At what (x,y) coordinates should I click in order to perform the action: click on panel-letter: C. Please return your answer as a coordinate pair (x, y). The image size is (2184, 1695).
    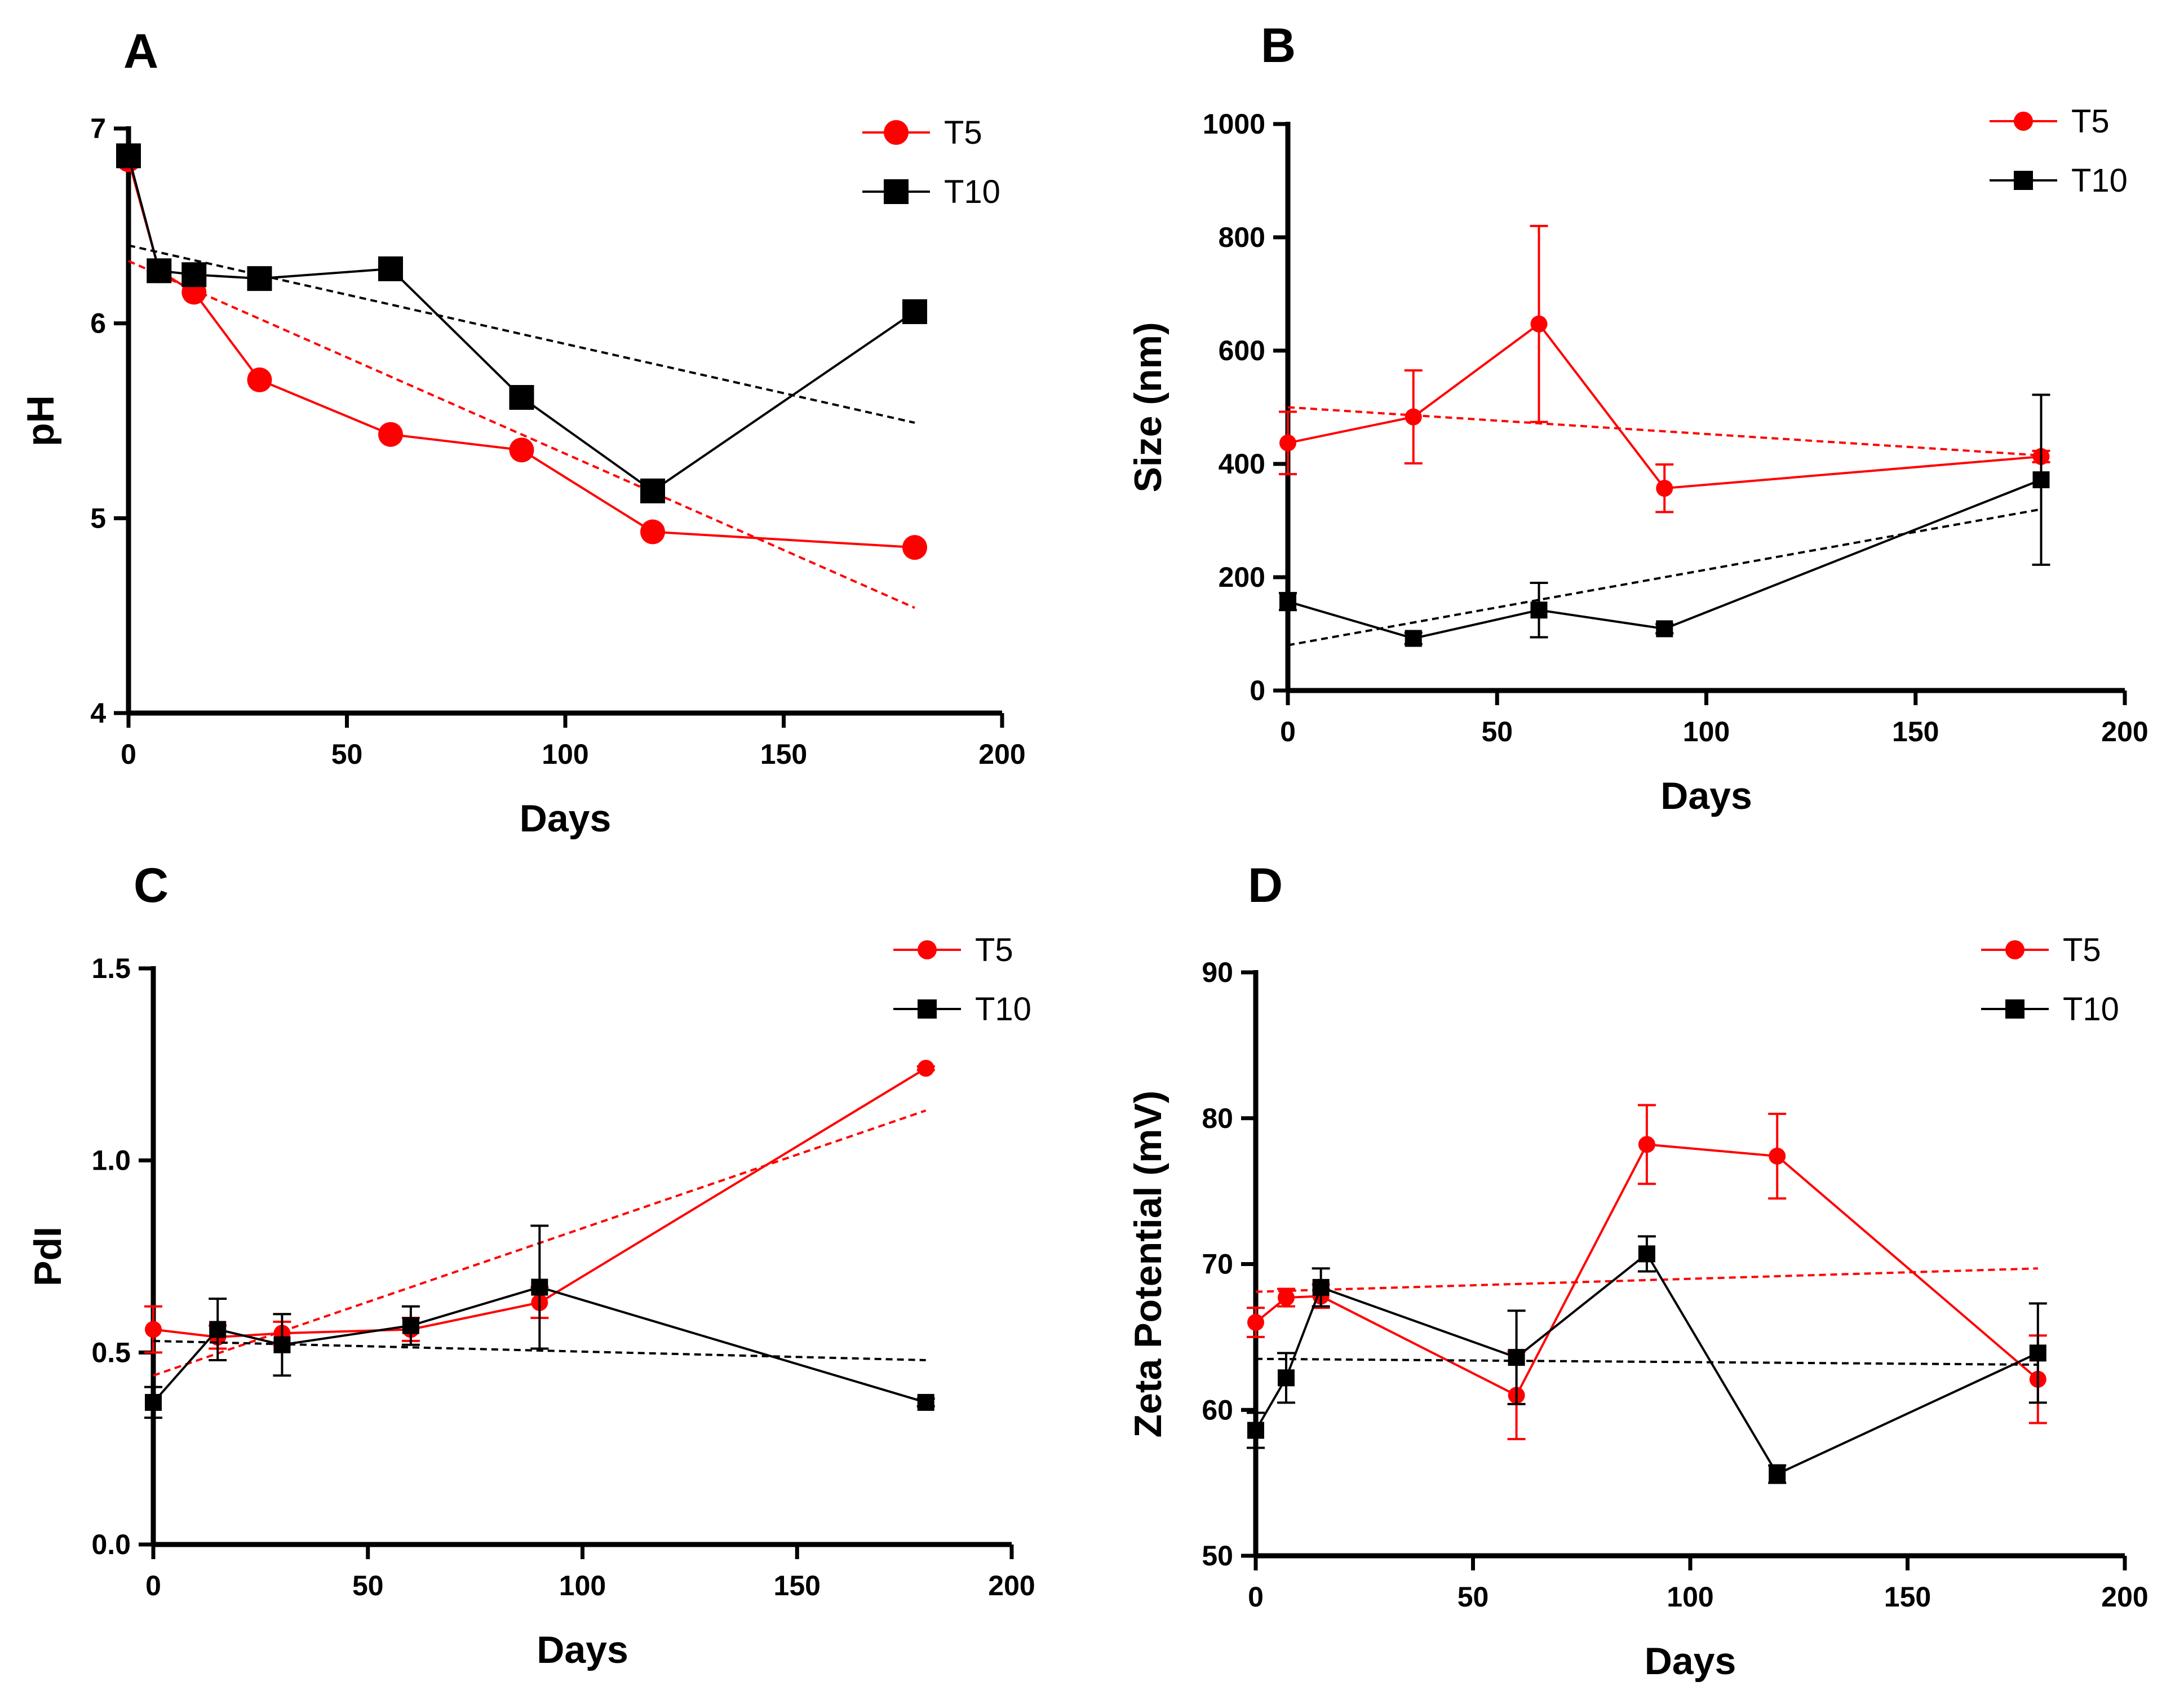
    Looking at the image, I should click on (151, 885).